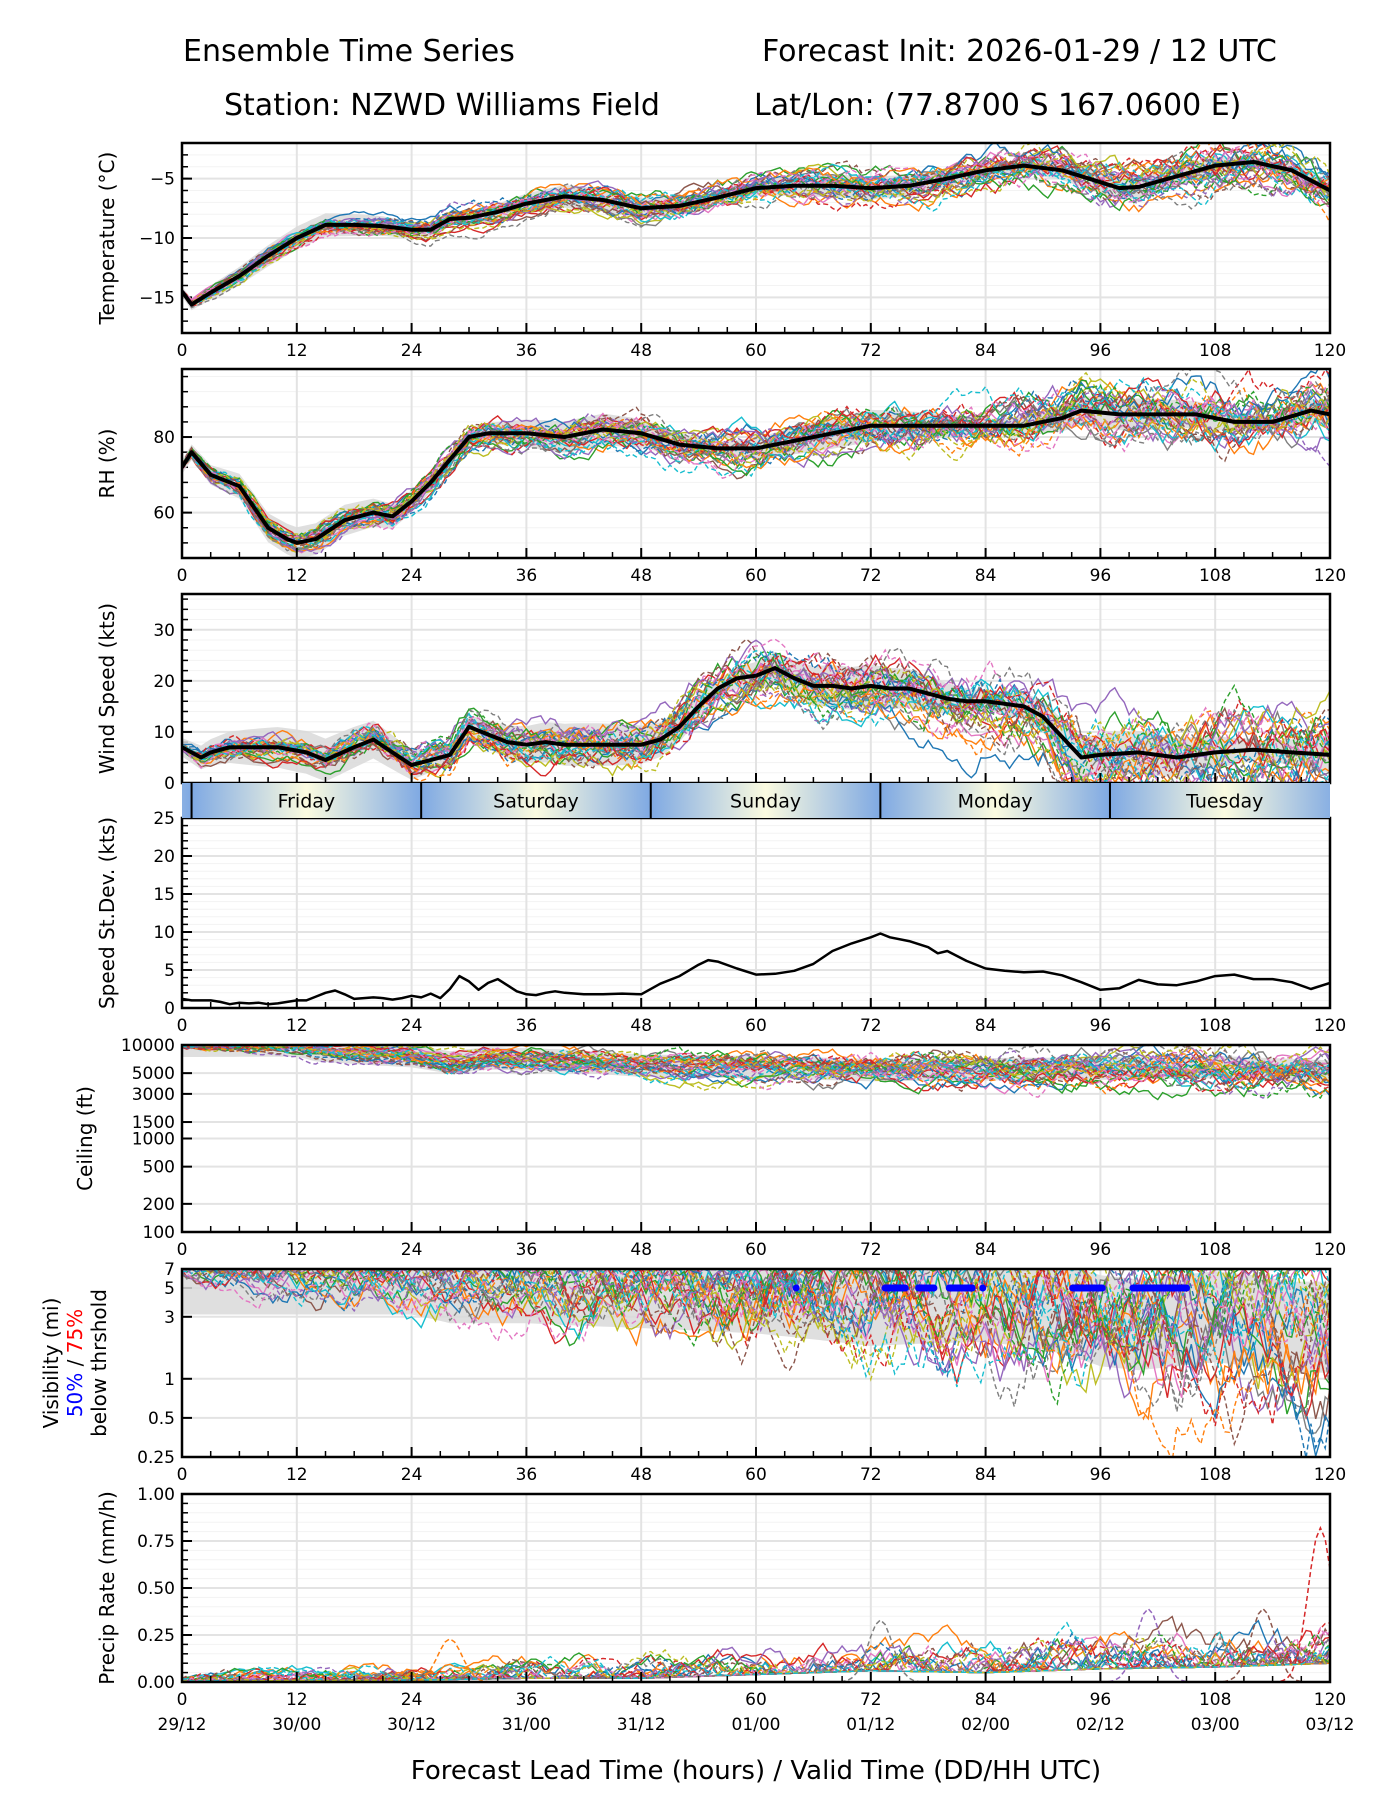 This screenshot has height=1800, width=1400. Describe the element at coordinates (162, 180) in the screenshot. I see `y-tick-label: −5` at that location.